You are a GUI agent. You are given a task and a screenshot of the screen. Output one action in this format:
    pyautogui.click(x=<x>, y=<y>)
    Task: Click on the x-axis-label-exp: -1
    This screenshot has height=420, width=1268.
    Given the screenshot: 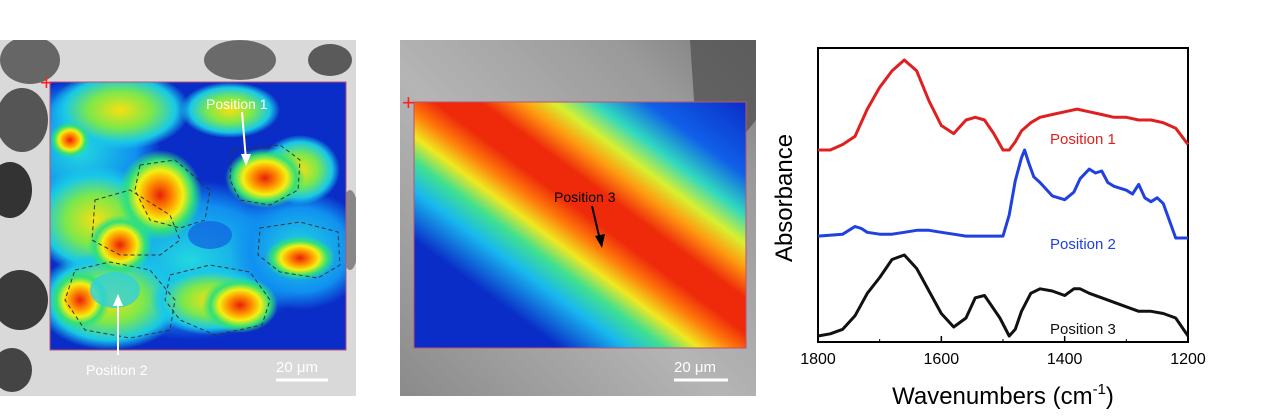 What is the action you would take?
    pyautogui.click(x=1099, y=389)
    